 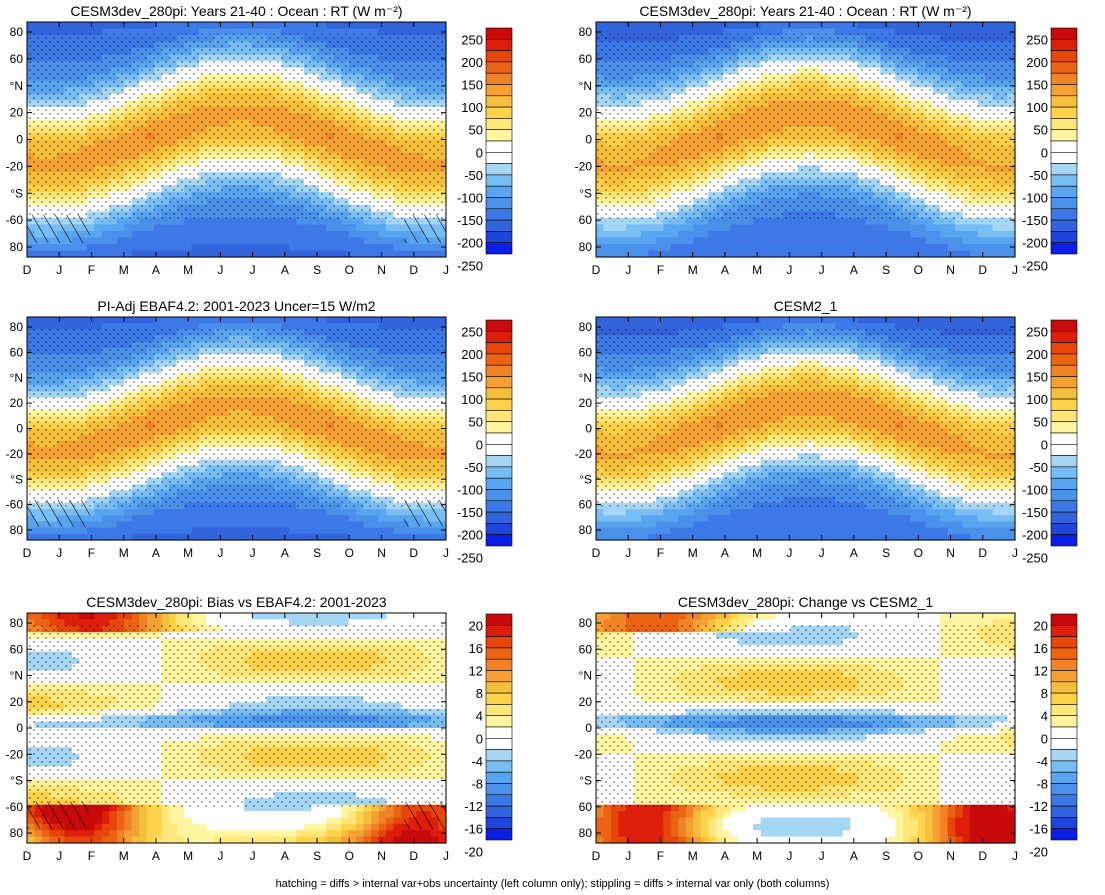 I want to click on hatching-left, so click(x=58, y=228).